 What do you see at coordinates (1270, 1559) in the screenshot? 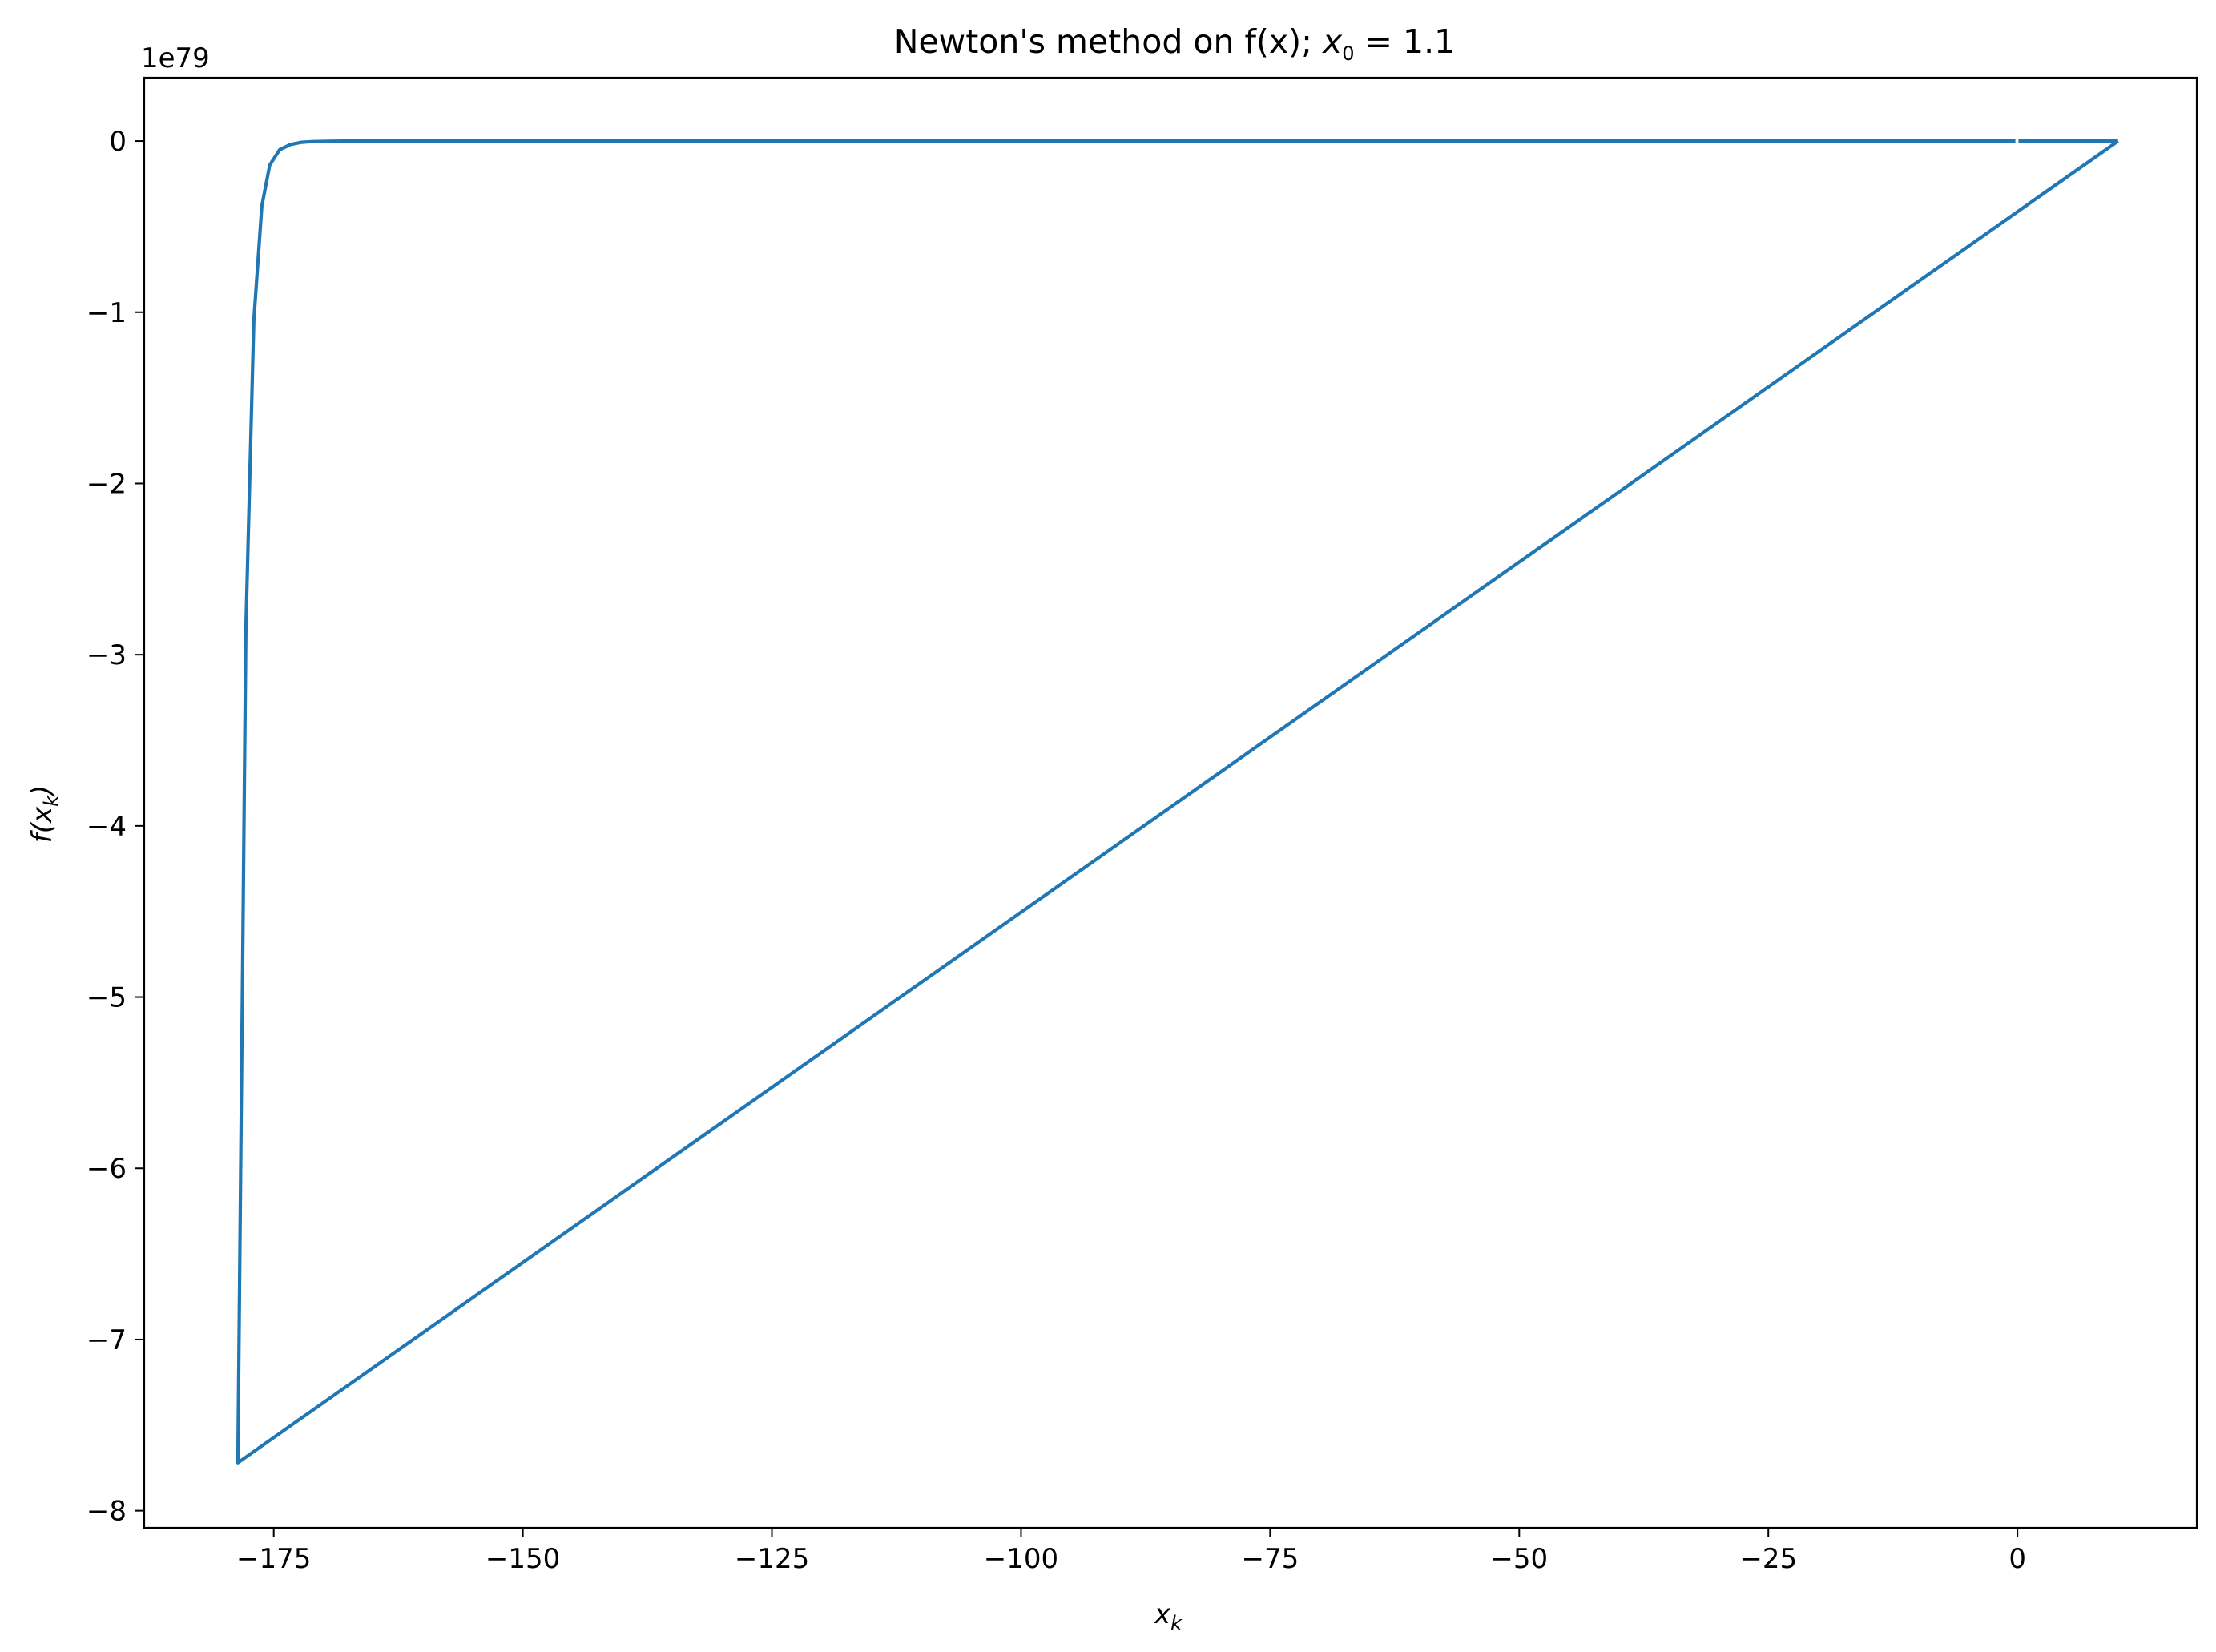
I see `x-tick-label-4: −75` at bounding box center [1270, 1559].